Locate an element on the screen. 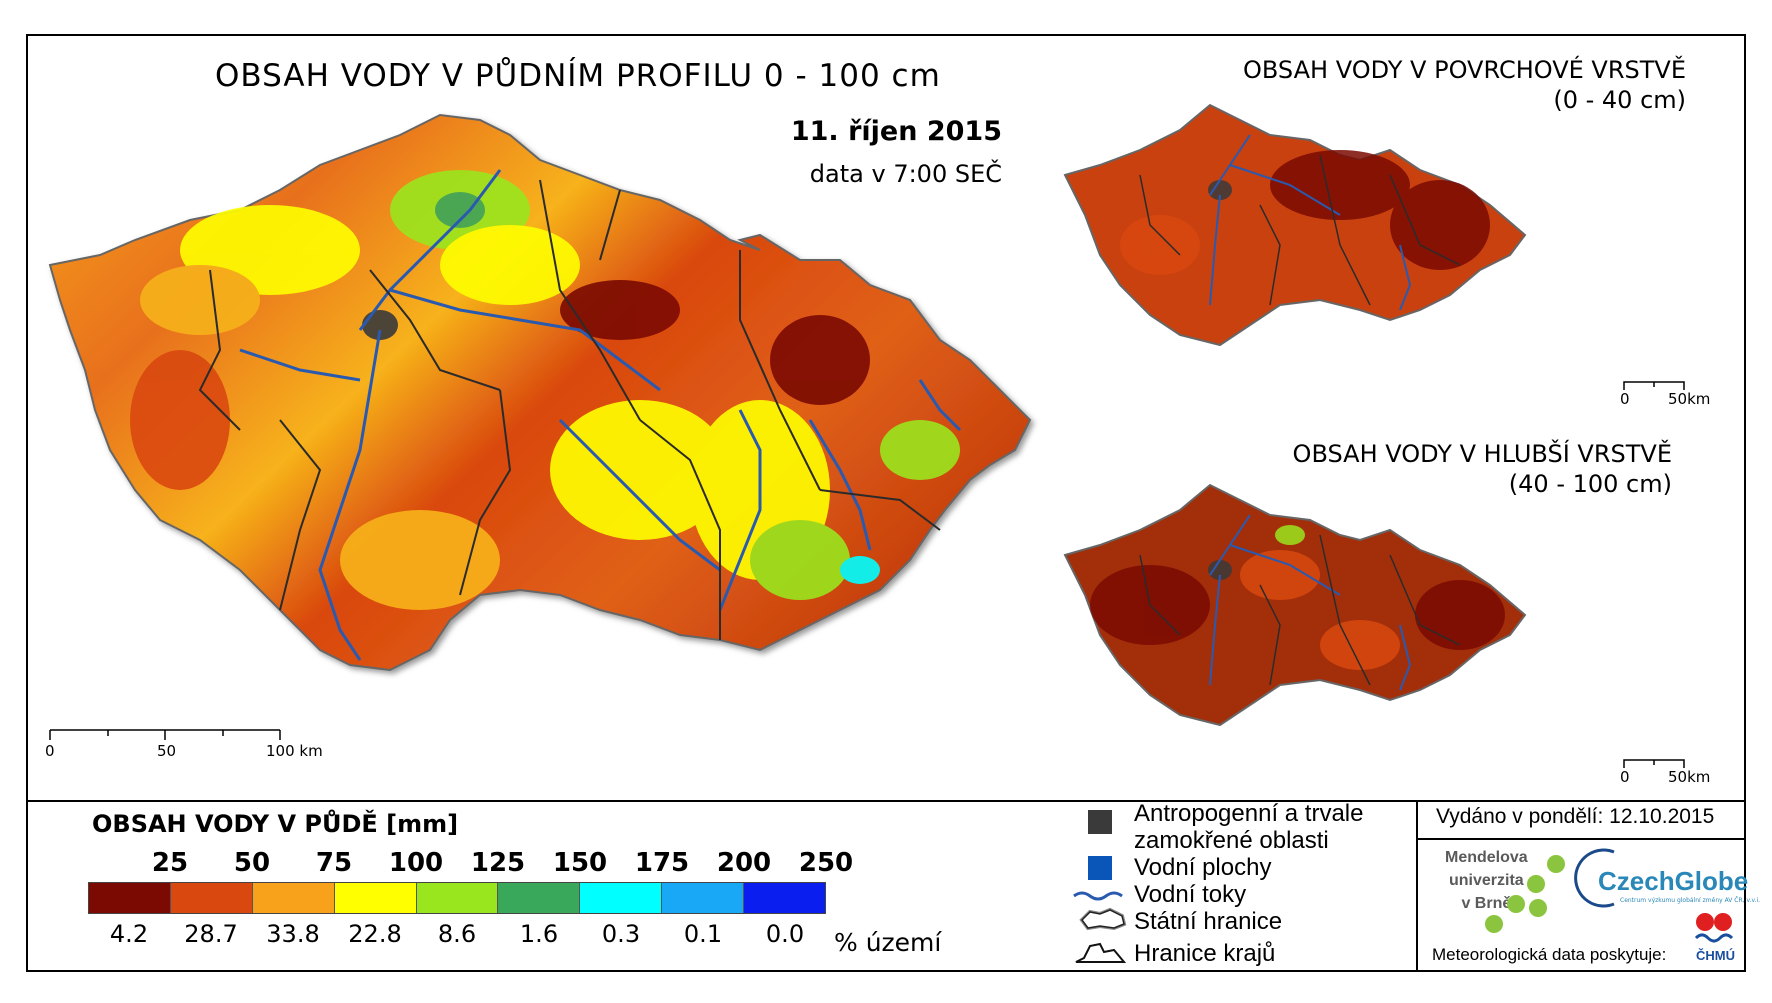  legend-threshold: 100 is located at coordinates (416, 863).